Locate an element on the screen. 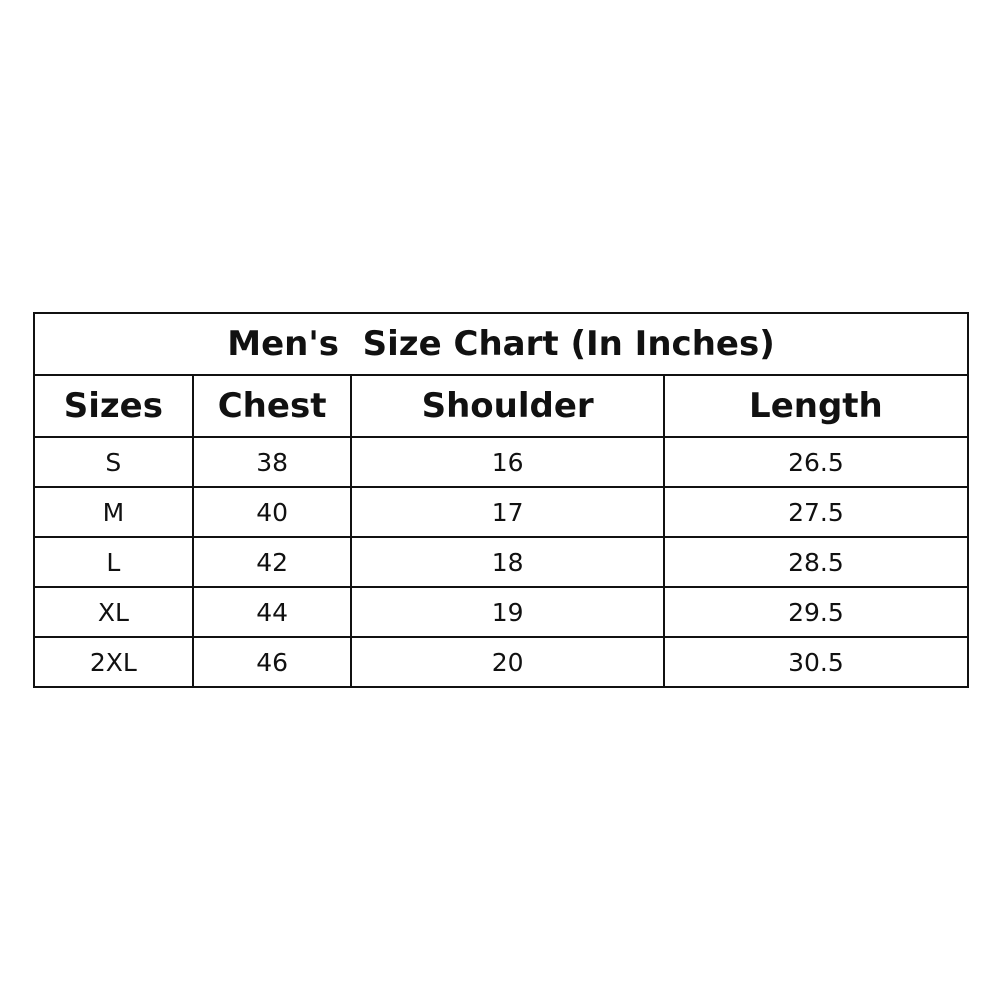 This screenshot has height=1000, width=1000. table-row: S 38 16 26.5 is located at coordinates (501, 462).